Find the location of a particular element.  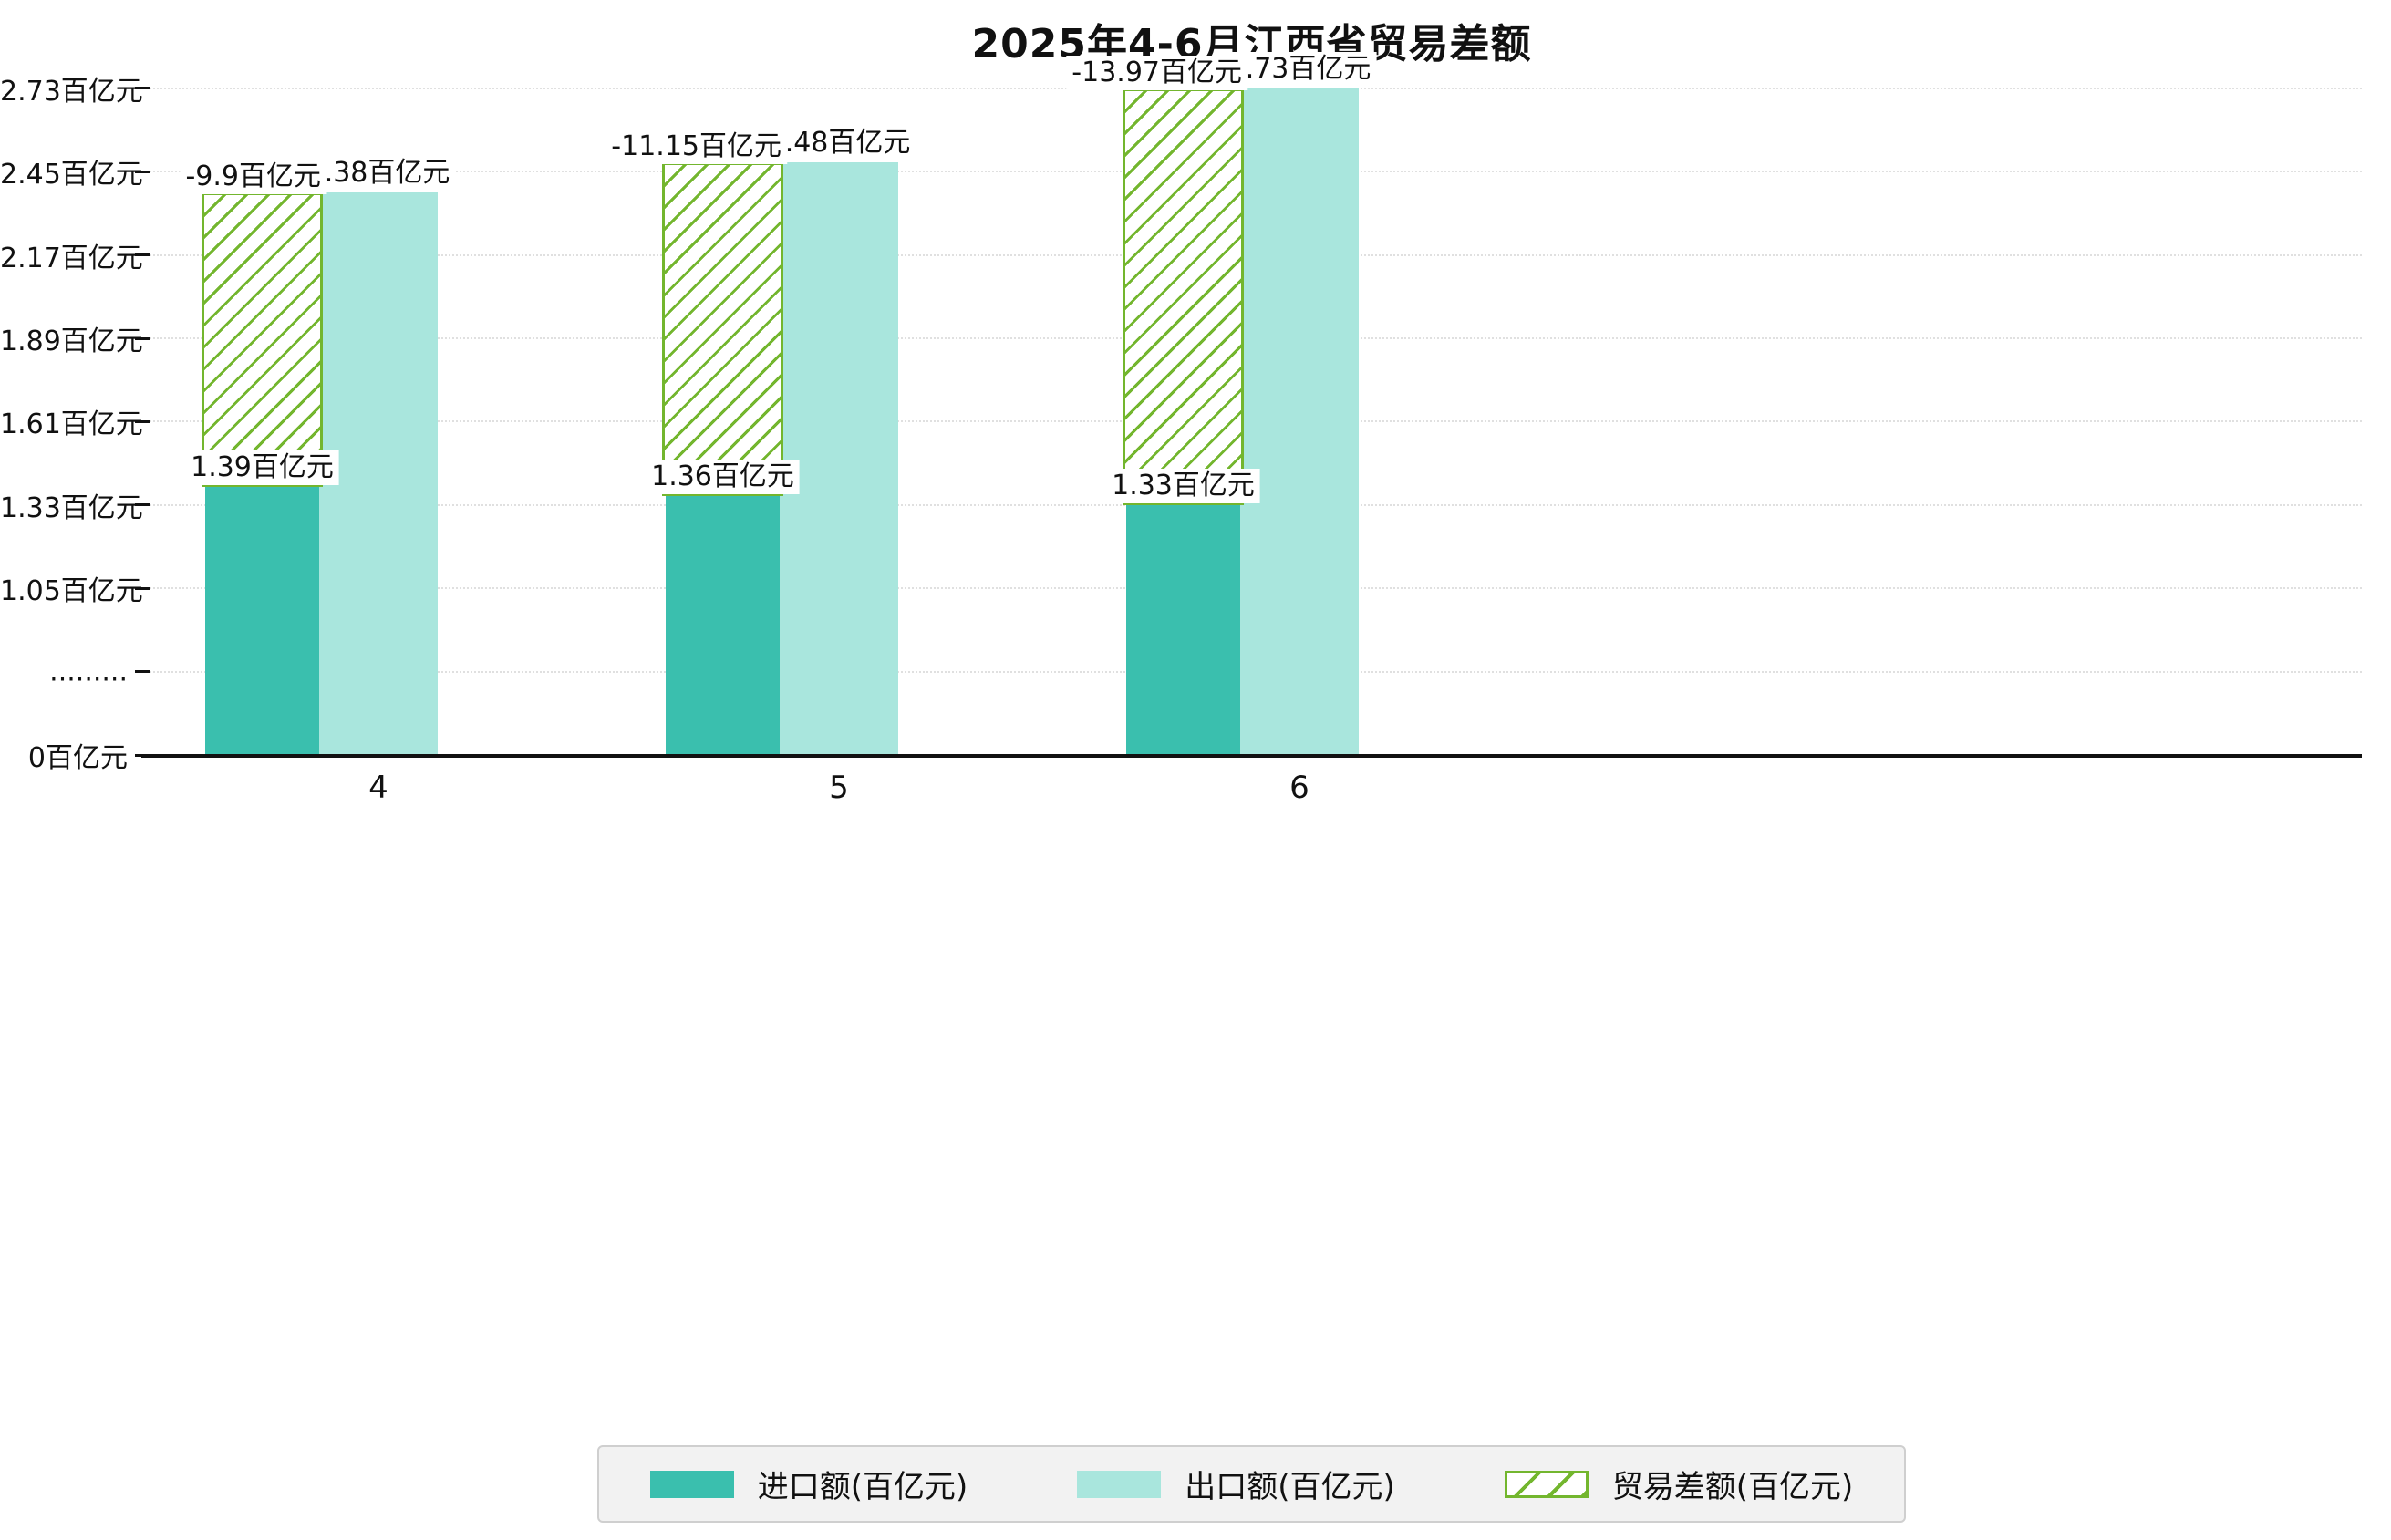

legend-label-export: 出口额(百亿元) is located at coordinates (1290, 1487).